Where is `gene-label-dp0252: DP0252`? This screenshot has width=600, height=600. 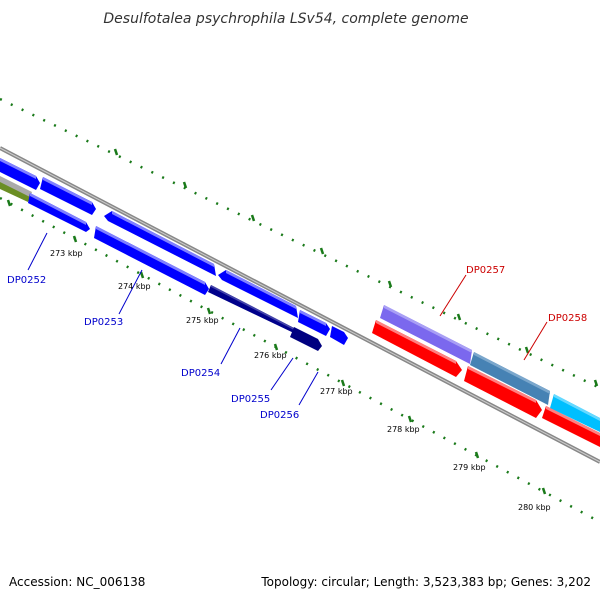
gene-label-dp0252: DP0252 is located at coordinates (26, 280).